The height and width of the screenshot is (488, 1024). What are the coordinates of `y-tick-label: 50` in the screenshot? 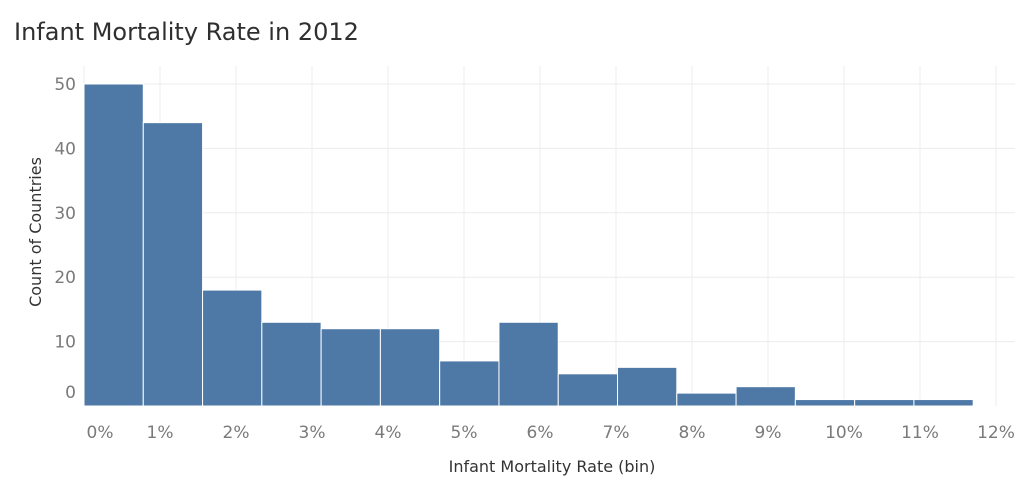 It's located at (65, 85).